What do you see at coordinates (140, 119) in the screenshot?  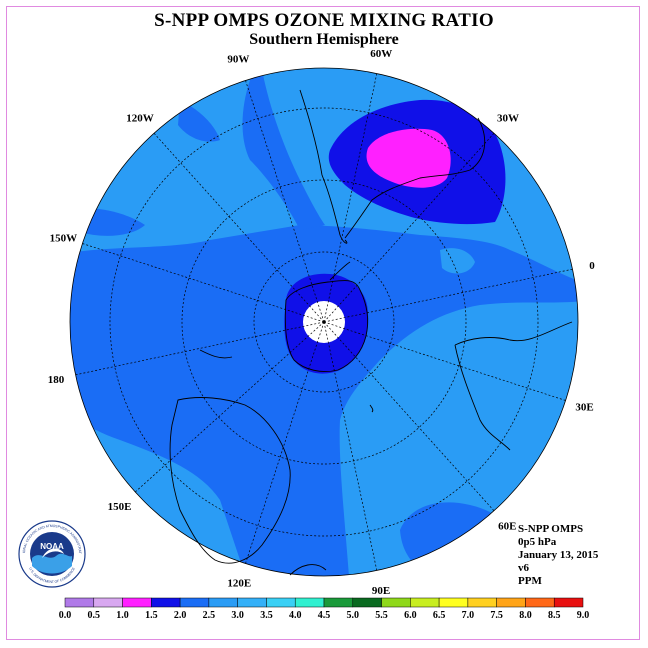 I see `longitude-label: 120W` at bounding box center [140, 119].